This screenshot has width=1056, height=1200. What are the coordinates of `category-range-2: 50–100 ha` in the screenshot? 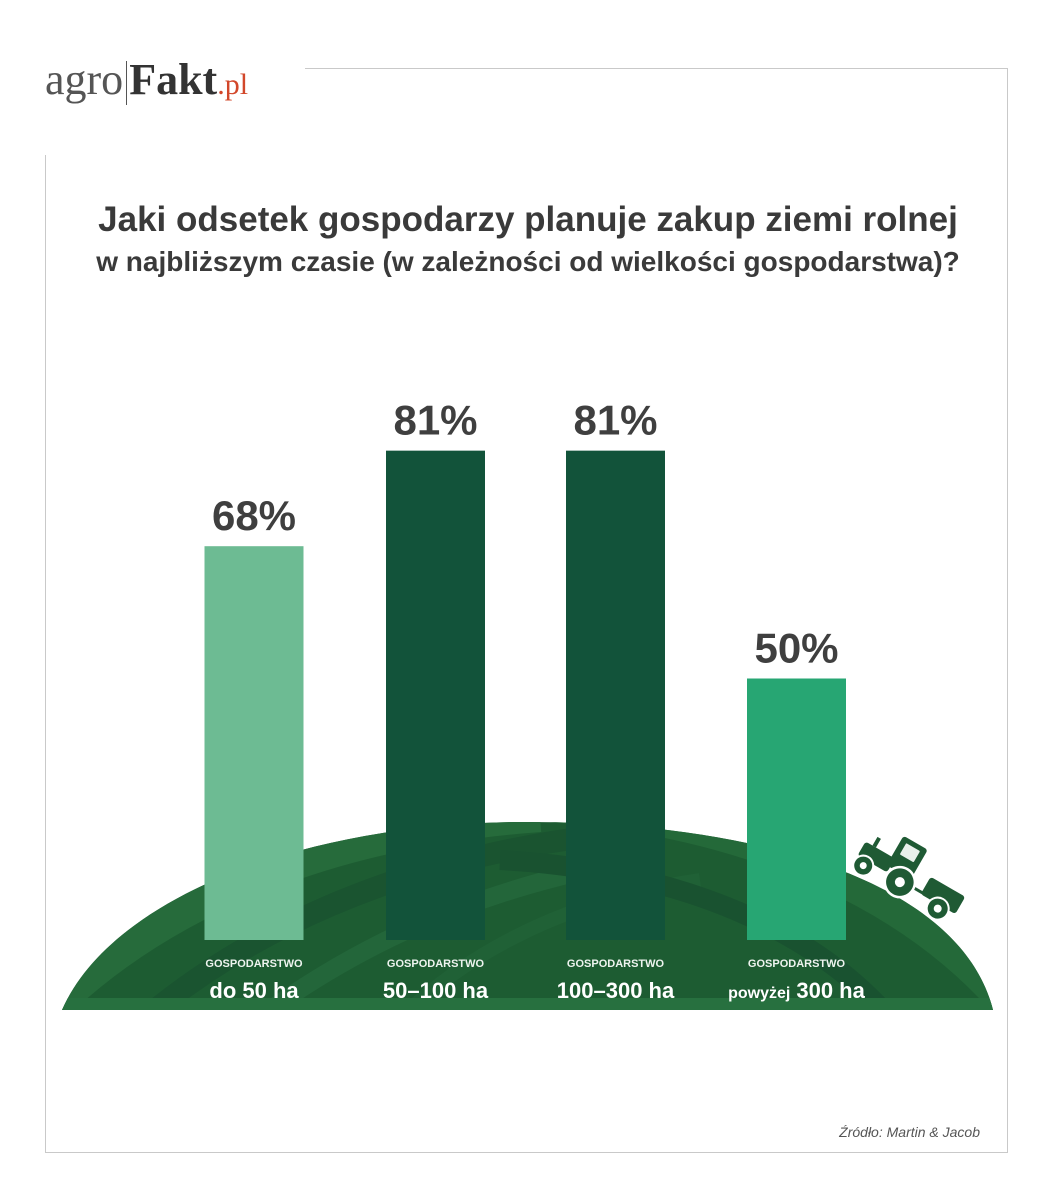 It's located at (436, 990).